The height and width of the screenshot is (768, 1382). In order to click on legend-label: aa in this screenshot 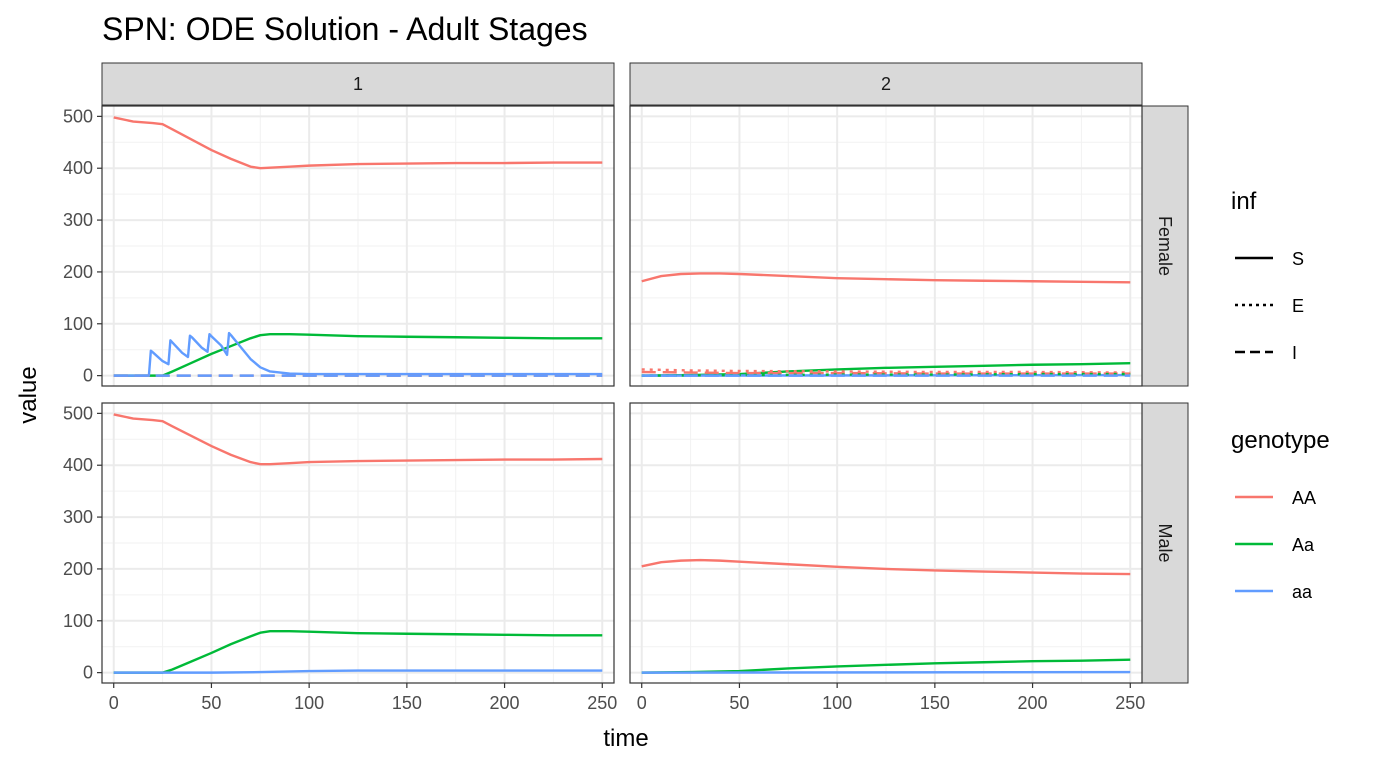, I will do `click(1302, 592)`.